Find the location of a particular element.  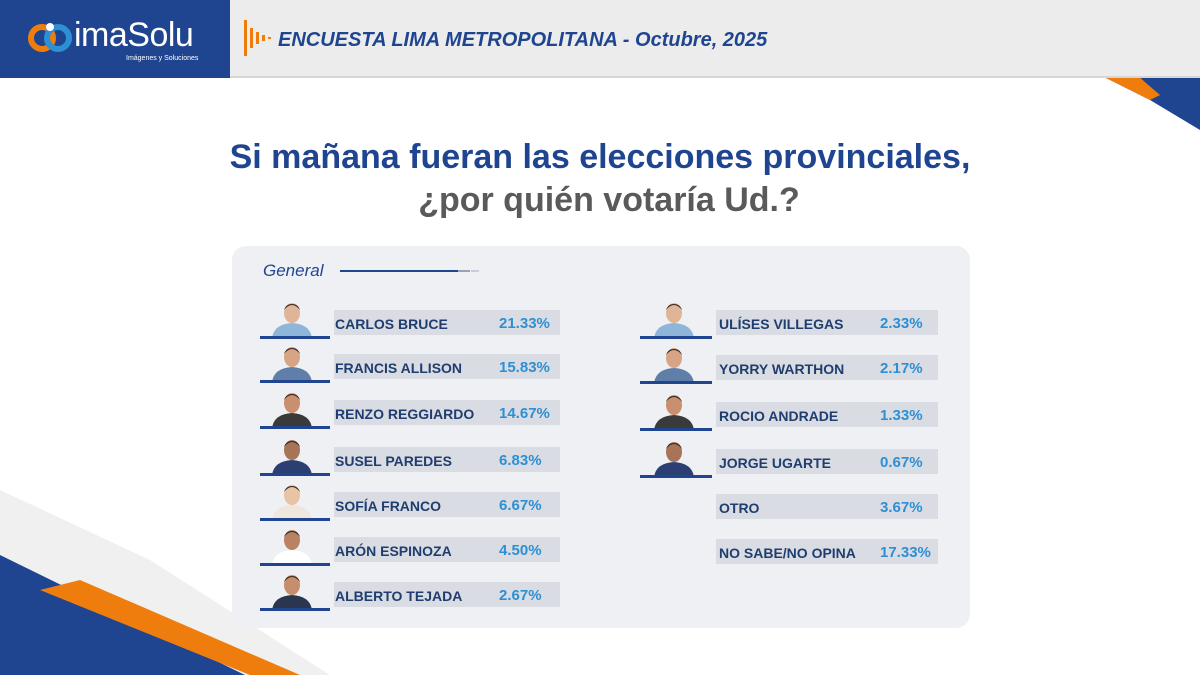

vote-percentage: 14.67% is located at coordinates (524, 413).